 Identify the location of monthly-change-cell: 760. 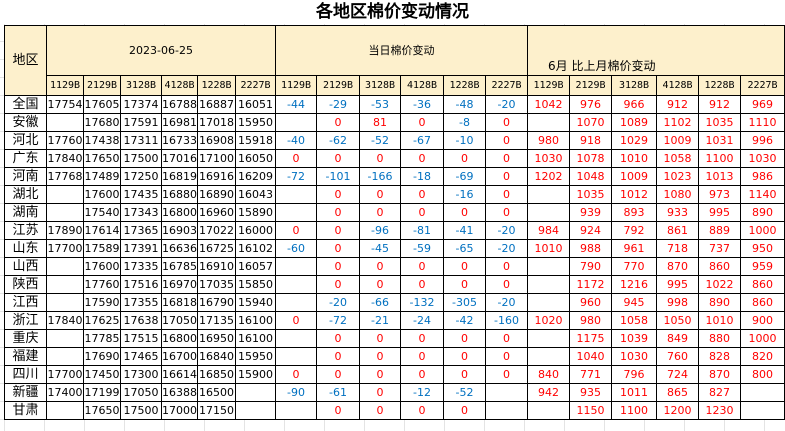
(677, 356).